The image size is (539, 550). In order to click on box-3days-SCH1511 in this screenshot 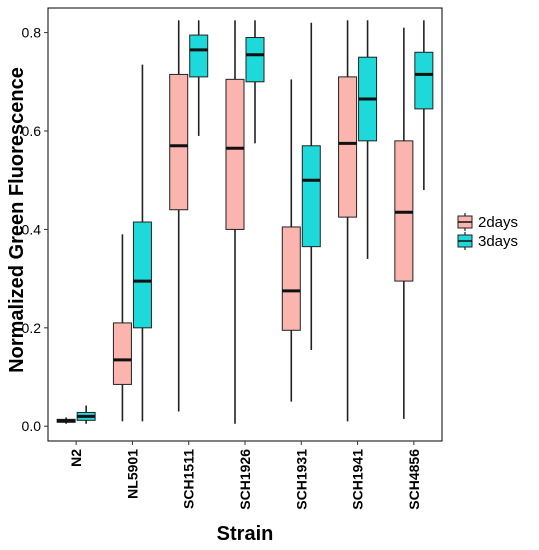, I will do `click(199, 78)`.